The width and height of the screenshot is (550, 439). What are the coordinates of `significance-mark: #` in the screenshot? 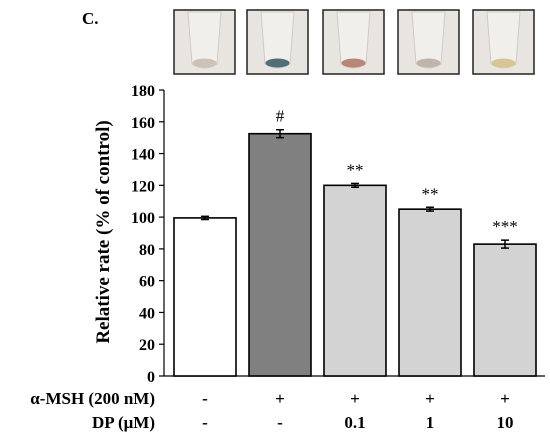 It's located at (280, 116).